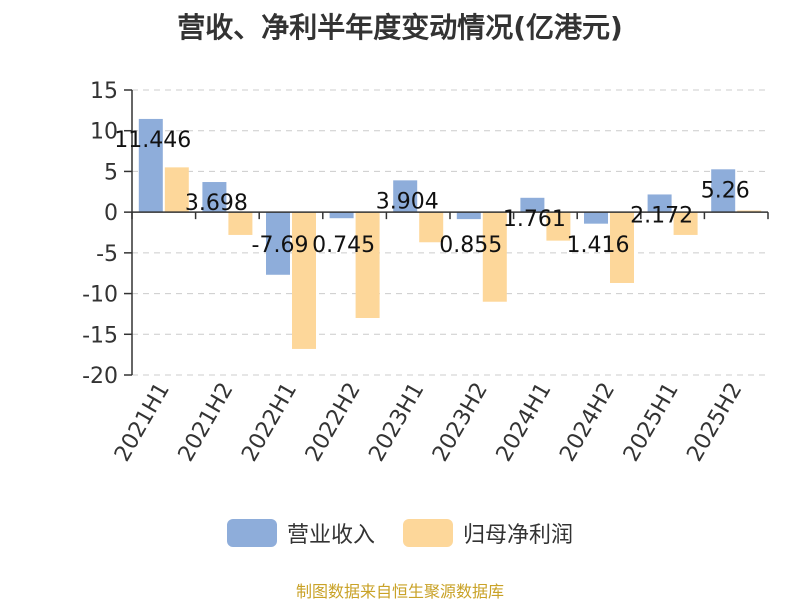  Describe the element at coordinates (598, 245) in the screenshot. I see `data-label: 1.416` at that location.